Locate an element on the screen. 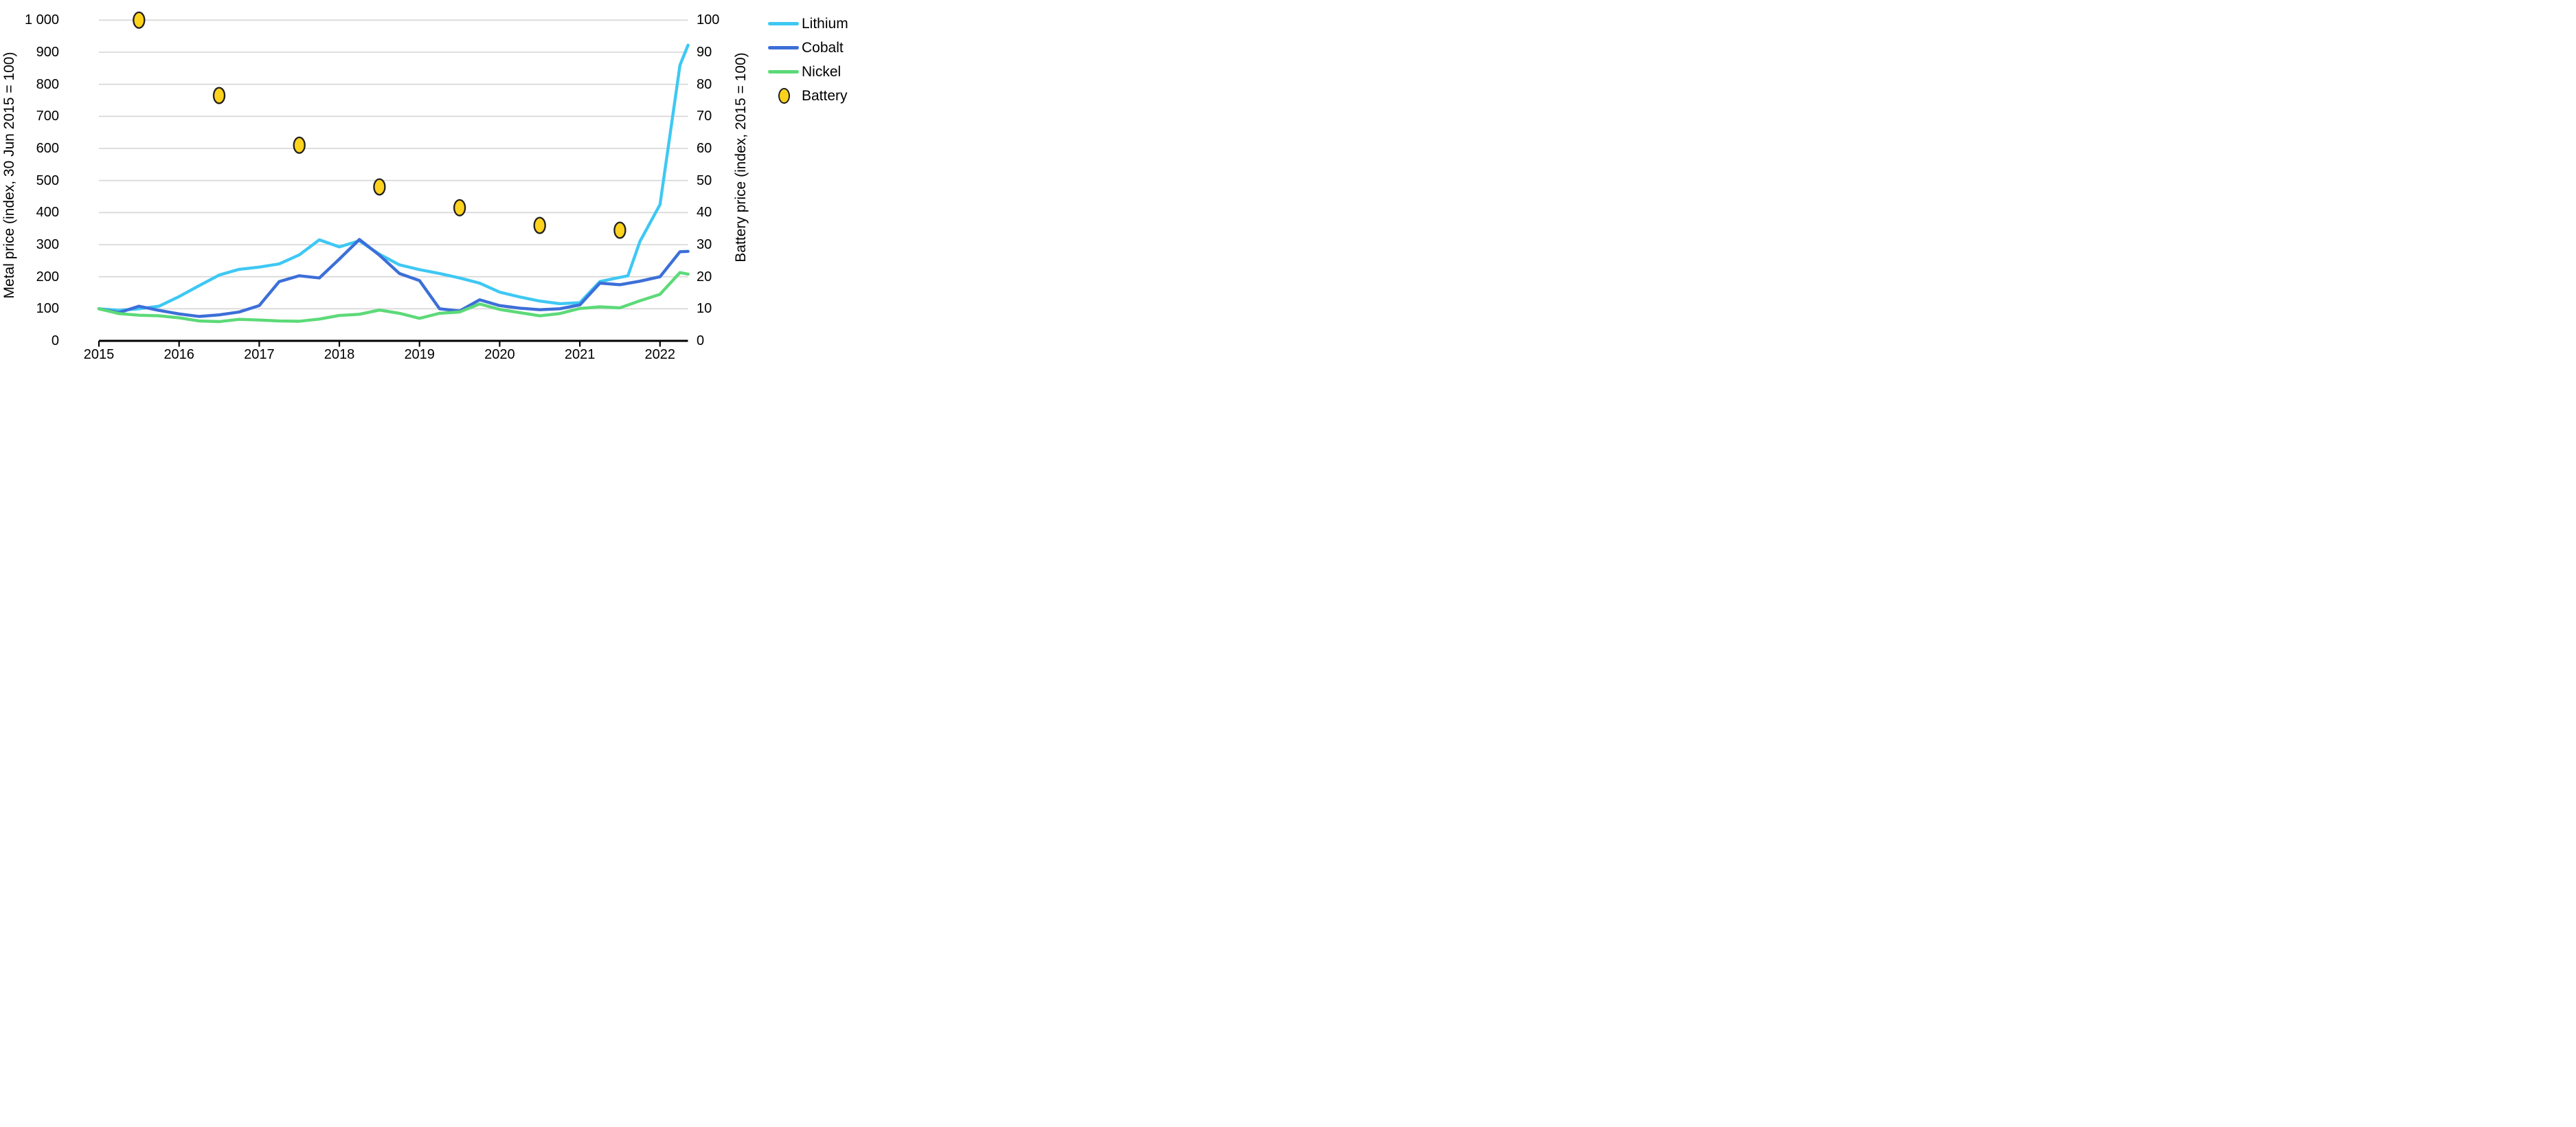  right-axis-tick-label: 80 is located at coordinates (704, 84).